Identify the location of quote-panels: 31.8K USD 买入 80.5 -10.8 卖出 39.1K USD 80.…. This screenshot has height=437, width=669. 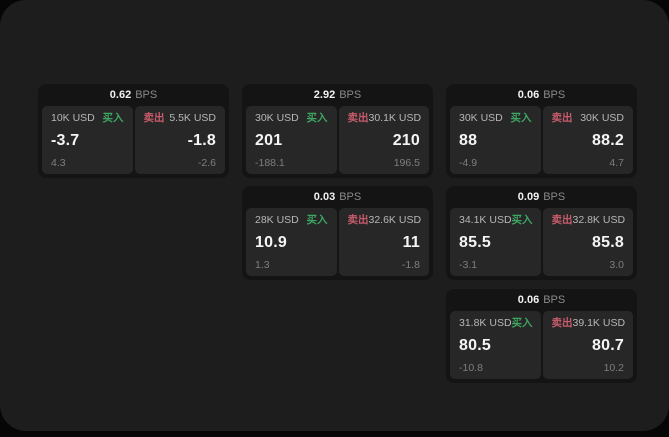
(541, 345).